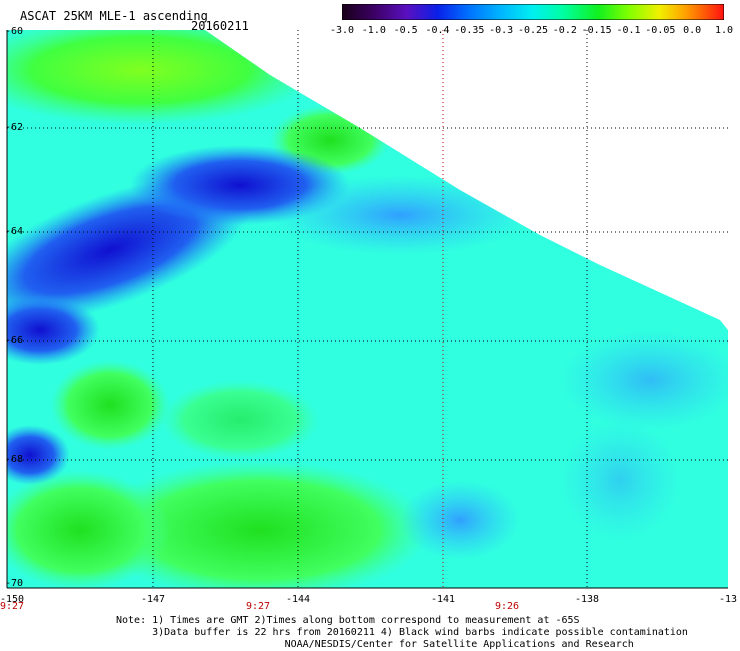  Describe the element at coordinates (596, 30) in the screenshot. I see `colorbar-label: -0.15` at that location.